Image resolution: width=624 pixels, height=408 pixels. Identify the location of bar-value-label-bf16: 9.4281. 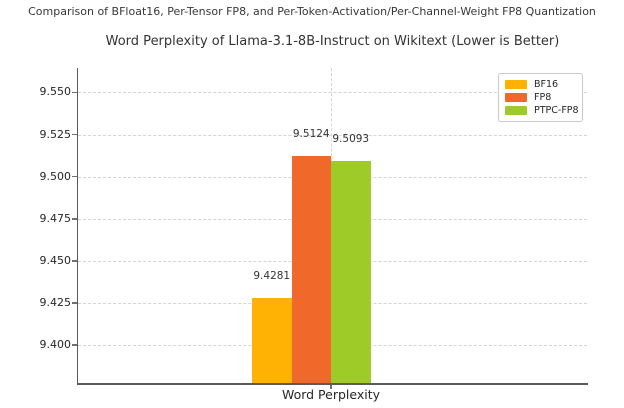
(272, 275).